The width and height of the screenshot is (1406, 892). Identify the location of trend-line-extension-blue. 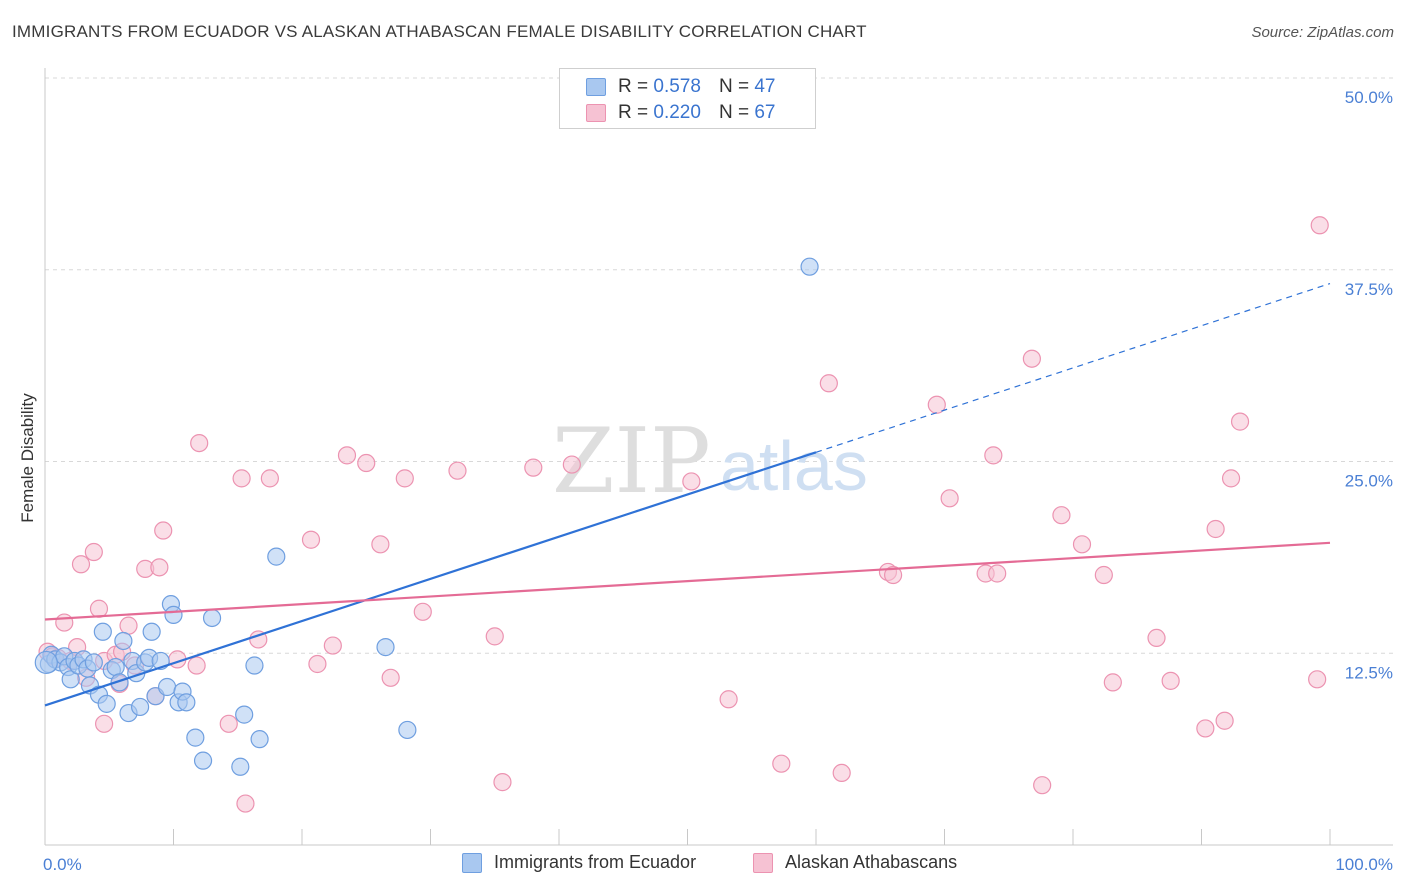
(1073, 367).